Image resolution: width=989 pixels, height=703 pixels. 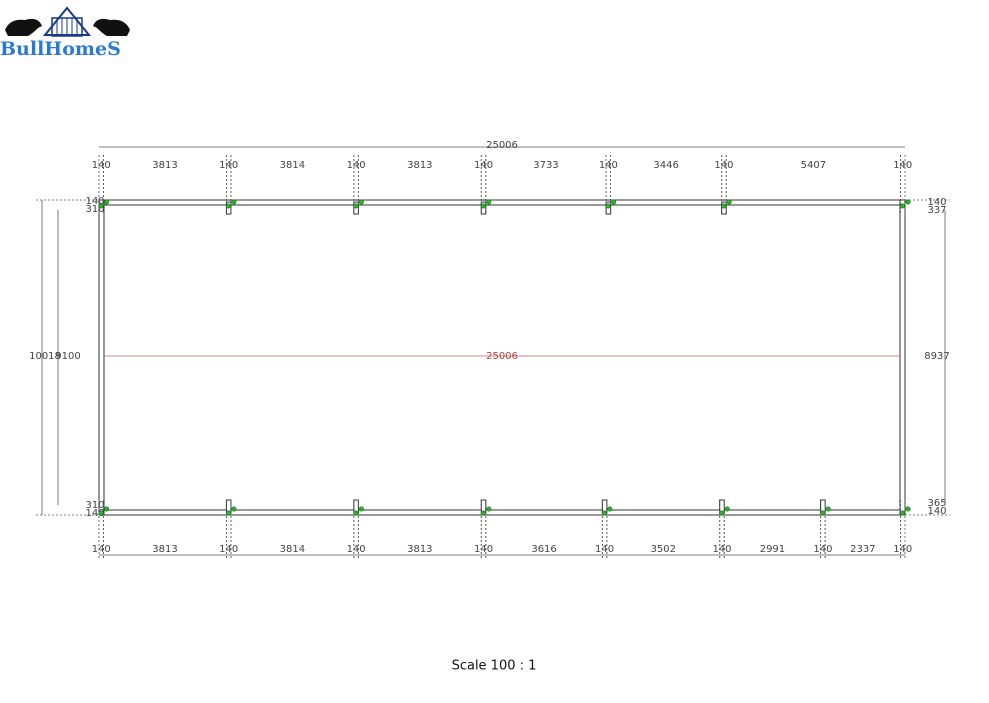 I want to click on logo: BullHomeS, so click(x=65, y=33).